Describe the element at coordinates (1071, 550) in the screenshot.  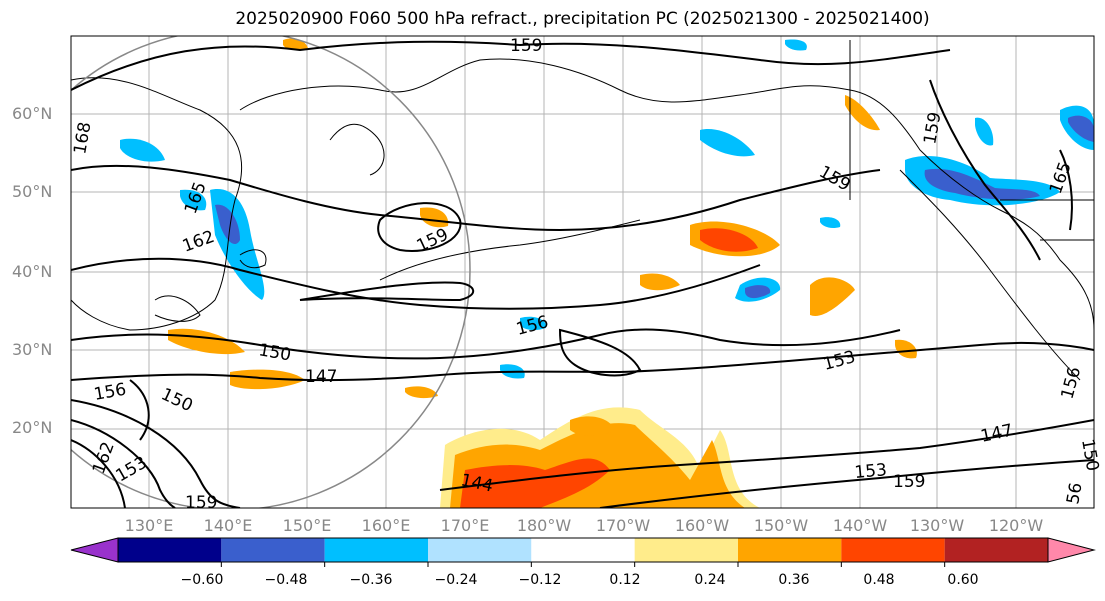
I see `colorbar-extend-high` at that location.